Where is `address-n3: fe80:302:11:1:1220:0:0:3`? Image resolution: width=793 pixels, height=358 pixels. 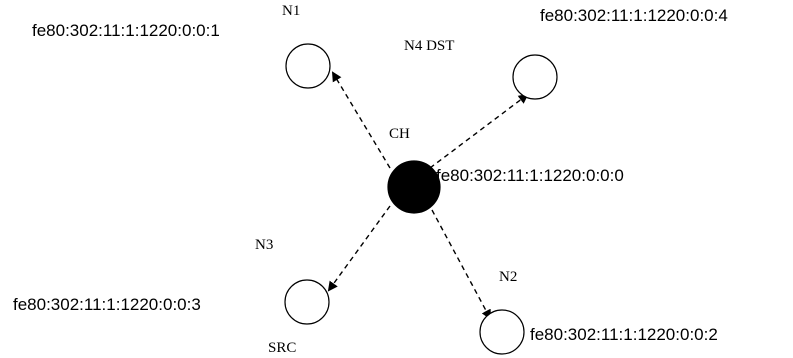
address-n3: fe80:302:11:1:1220:0:0:3 is located at coordinates (107, 304).